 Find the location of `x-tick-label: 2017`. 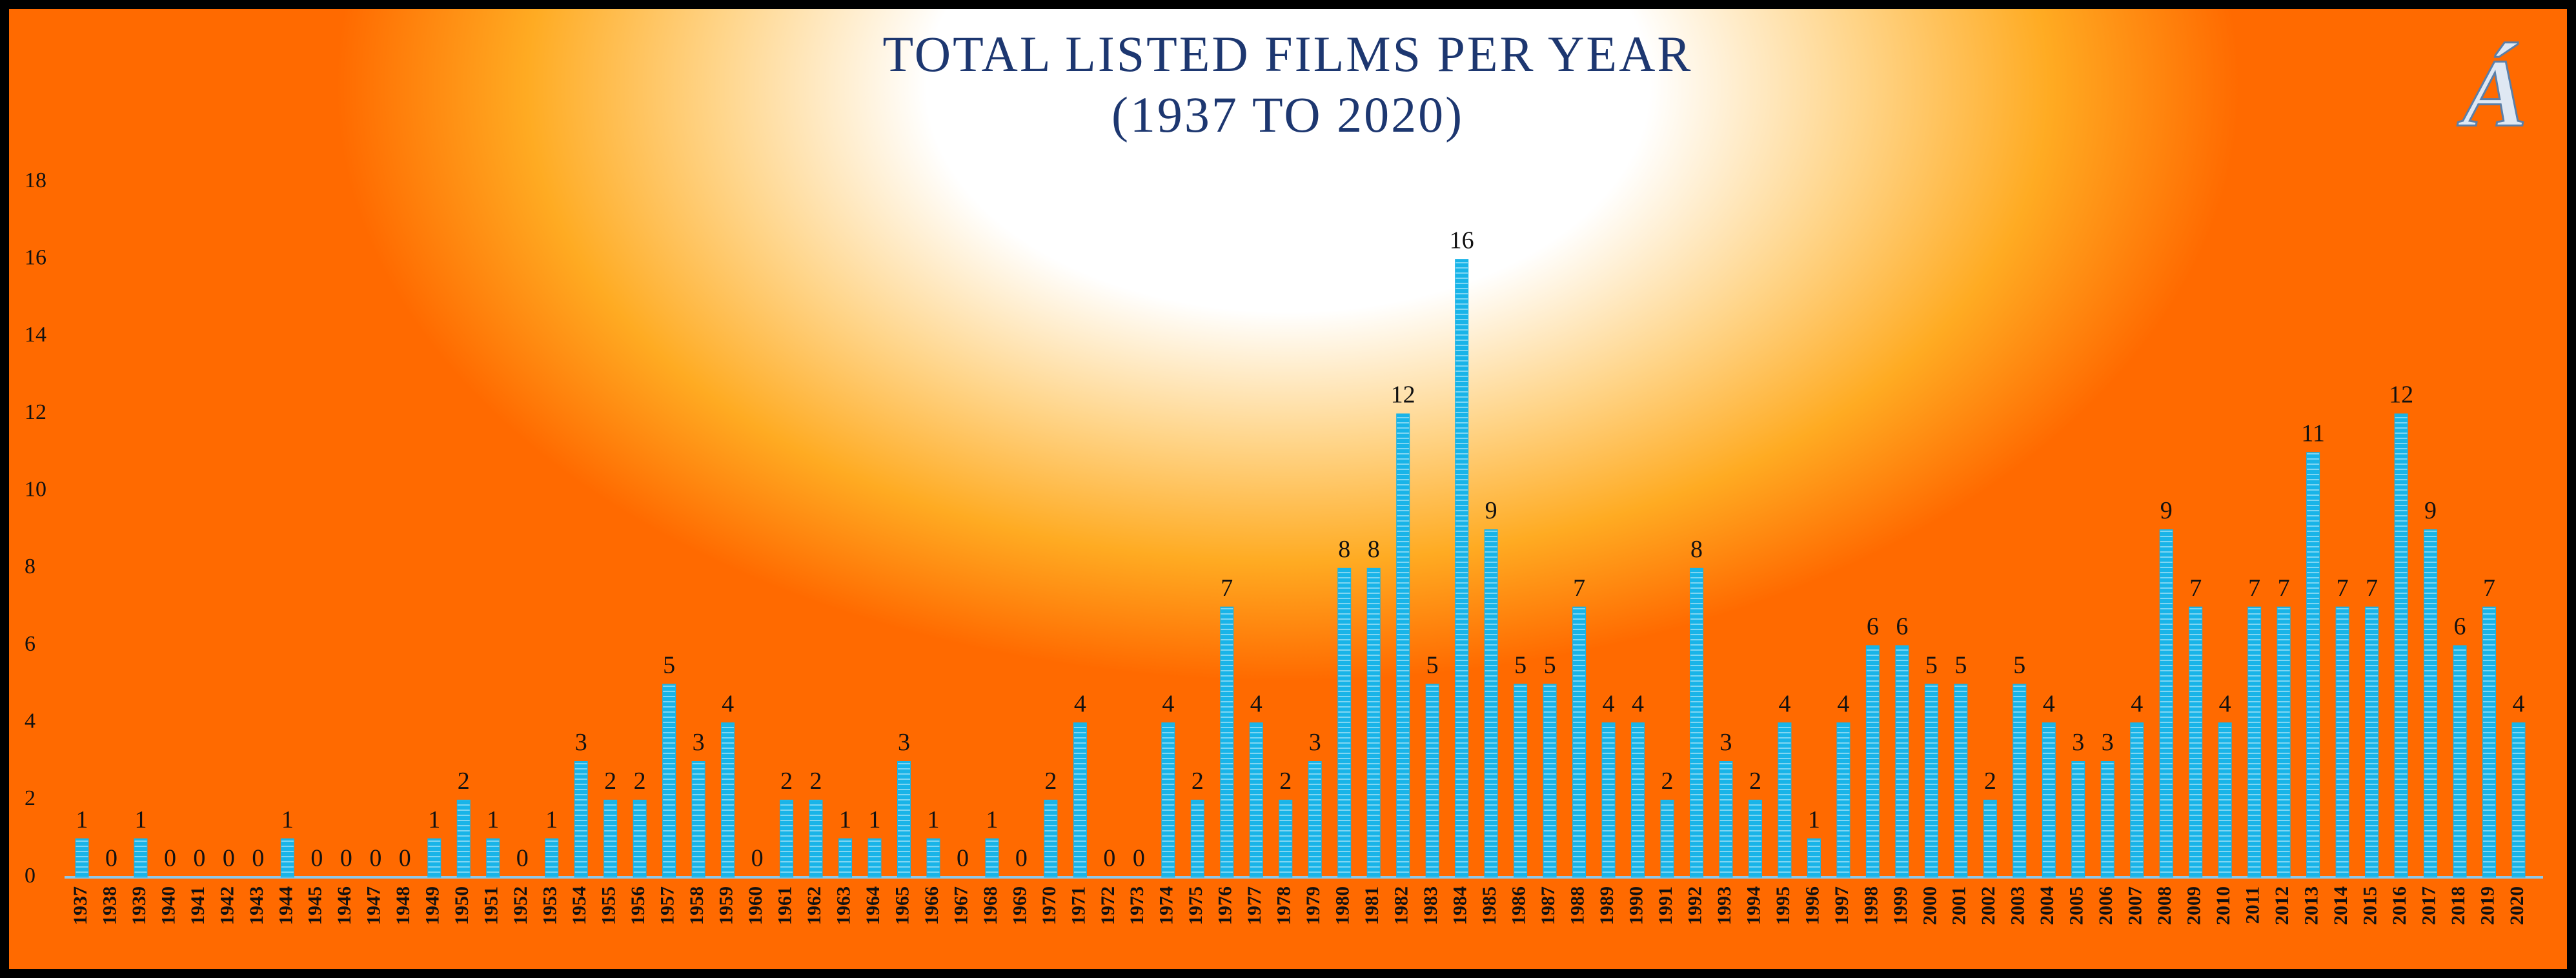

x-tick-label: 2017 is located at coordinates (2428, 905).